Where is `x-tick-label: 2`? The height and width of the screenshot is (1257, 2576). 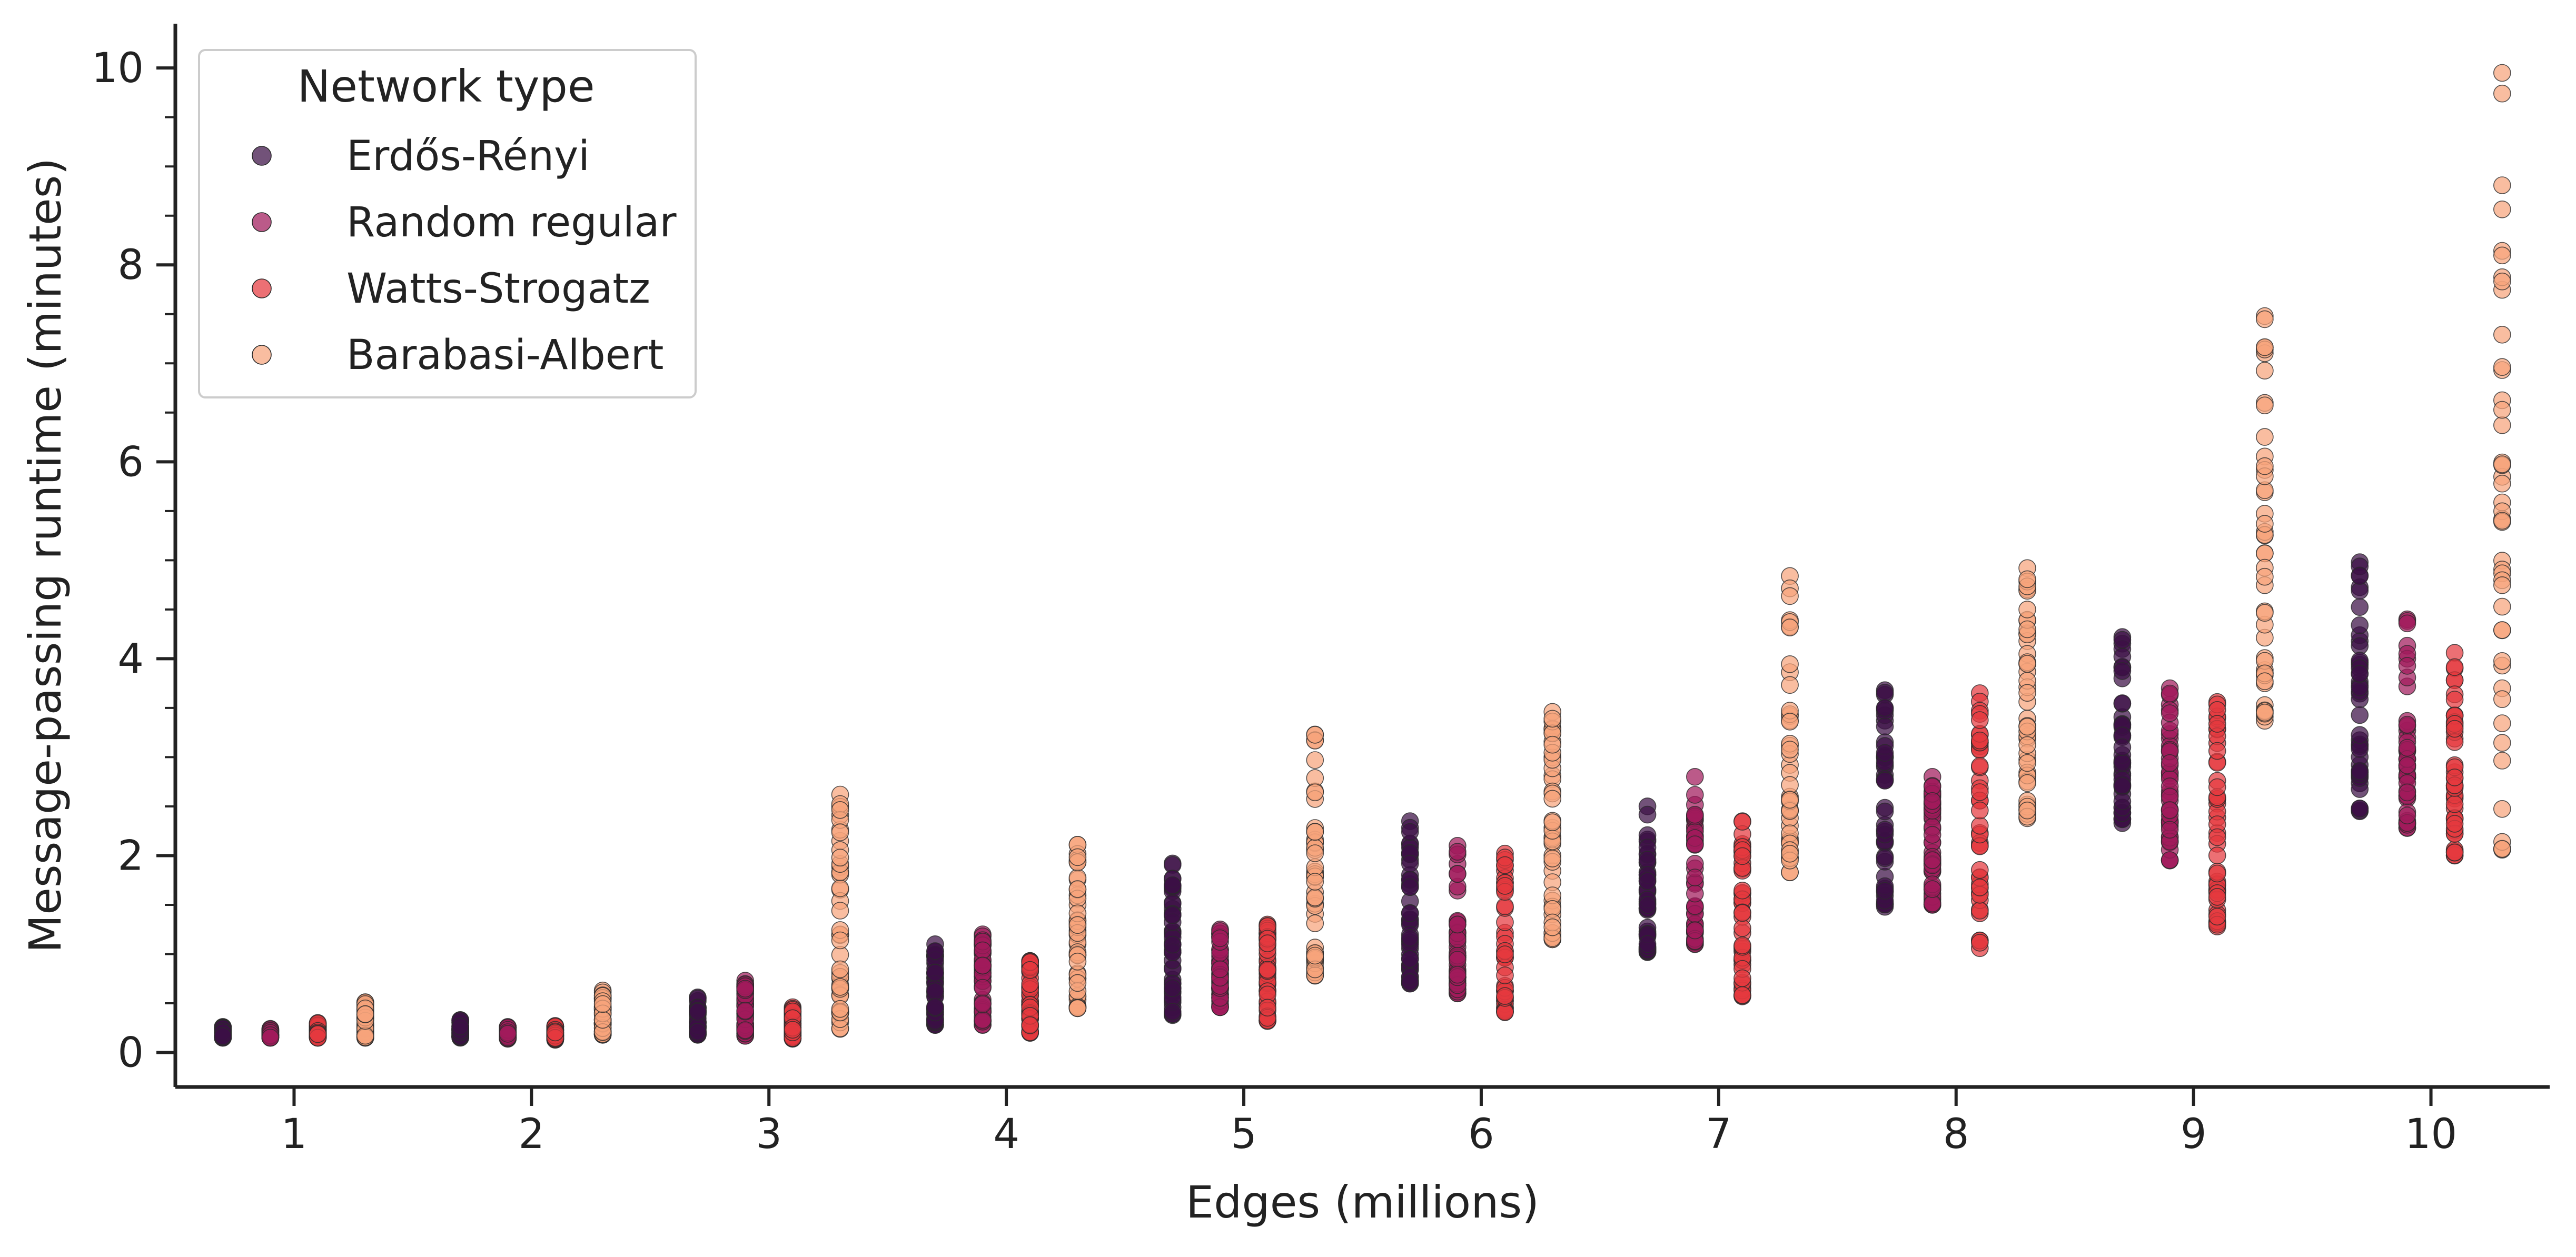
x-tick-label: 2 is located at coordinates (532, 1134).